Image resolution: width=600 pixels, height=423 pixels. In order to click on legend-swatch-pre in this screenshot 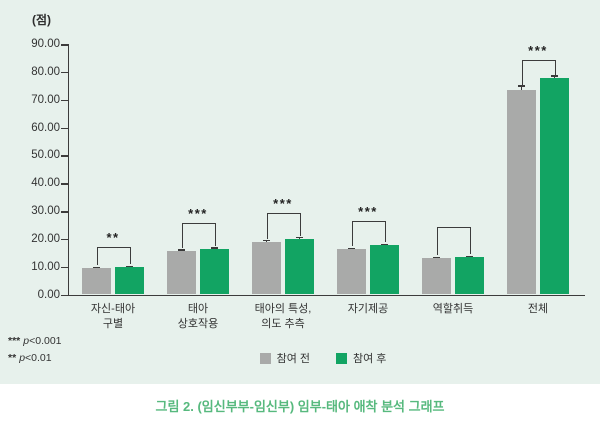, I will do `click(265, 358)`.